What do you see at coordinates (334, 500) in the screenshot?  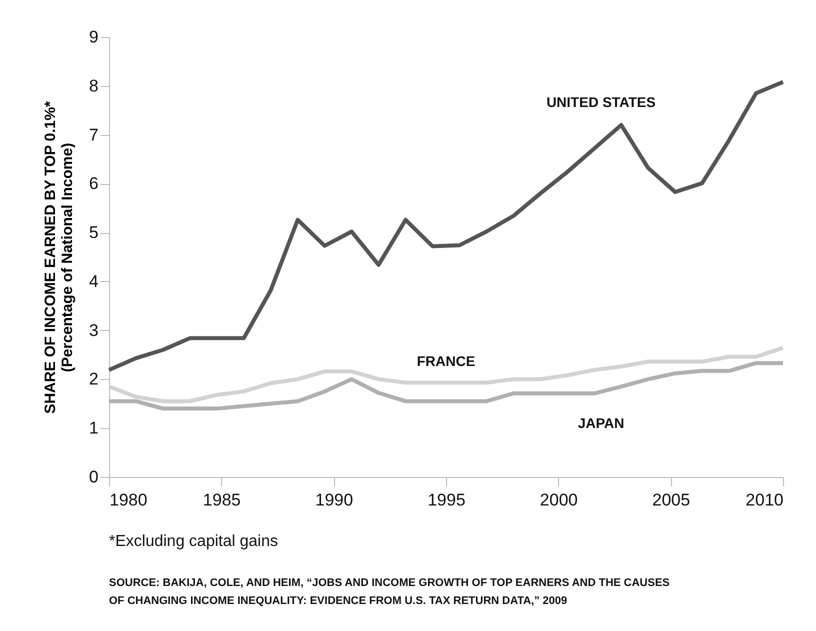 I see `x-tick-label: 1990` at bounding box center [334, 500].